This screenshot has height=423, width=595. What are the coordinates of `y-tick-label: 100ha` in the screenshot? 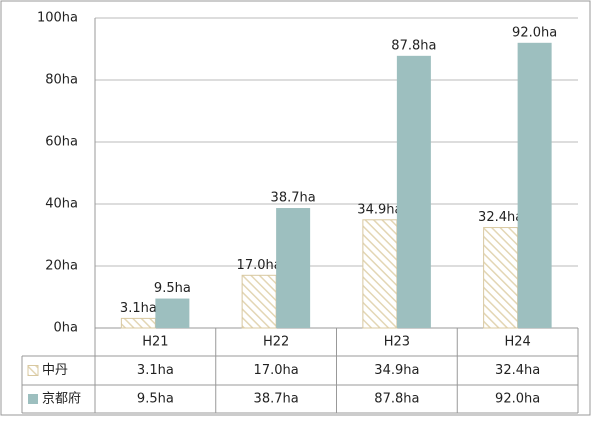 It's located at (57, 18).